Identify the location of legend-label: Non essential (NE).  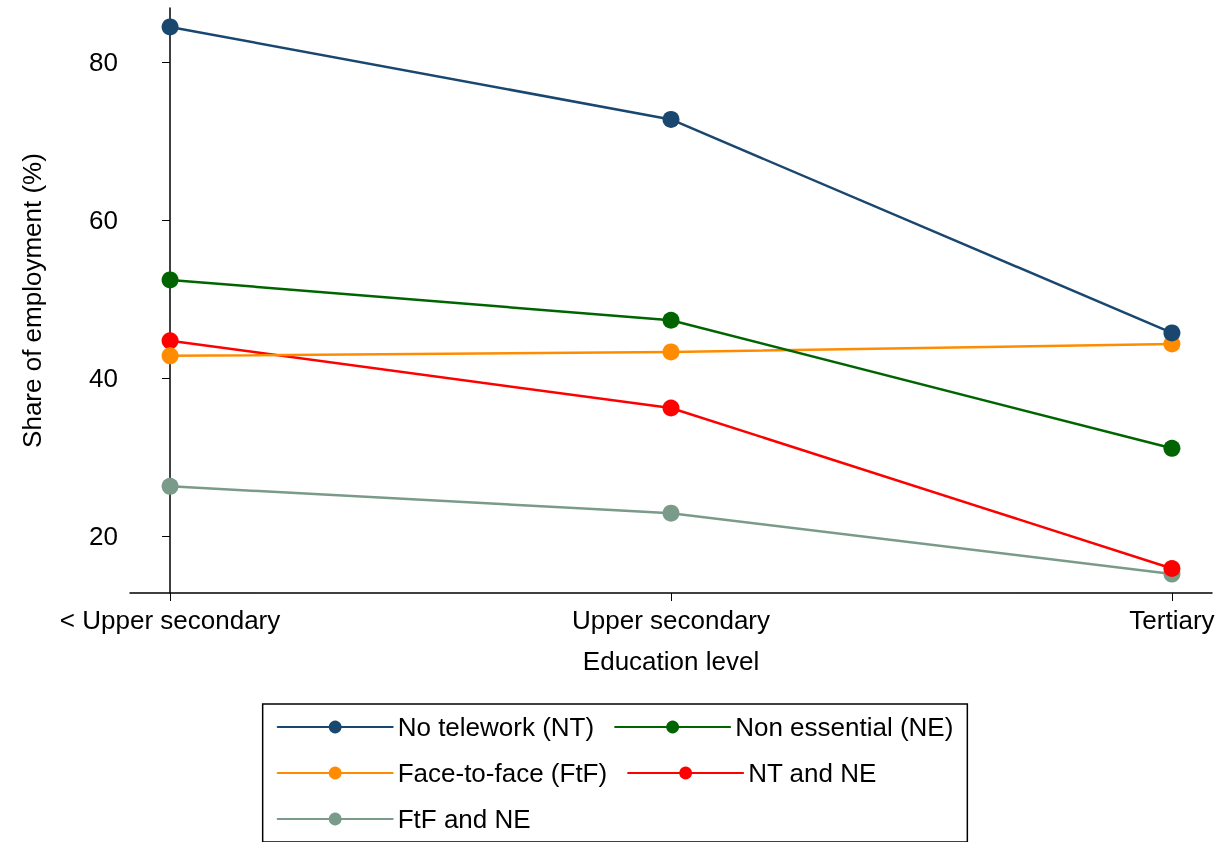
(844, 727).